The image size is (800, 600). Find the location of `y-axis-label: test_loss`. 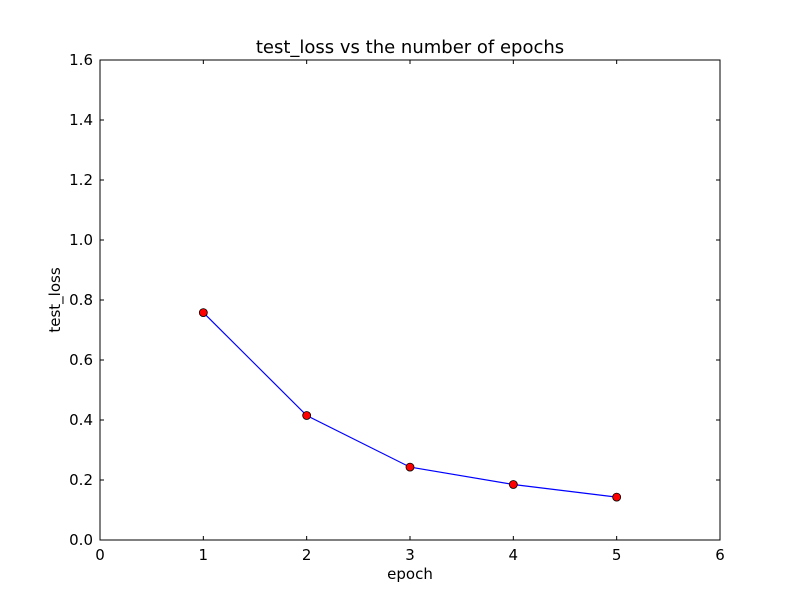

y-axis-label: test_loss is located at coordinates (55, 299).